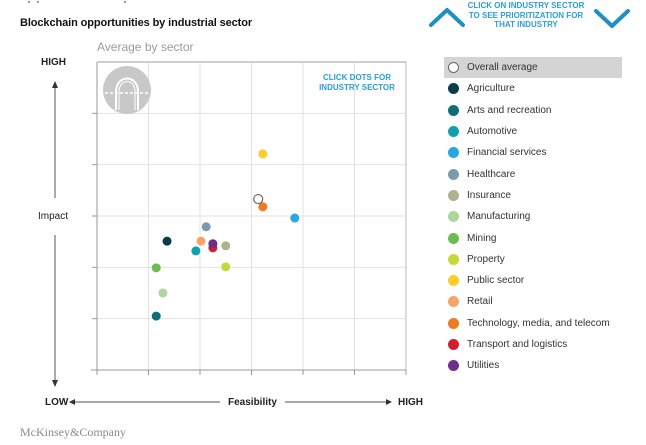  What do you see at coordinates (491, 174) in the screenshot?
I see `legend-label: Healthcare` at bounding box center [491, 174].